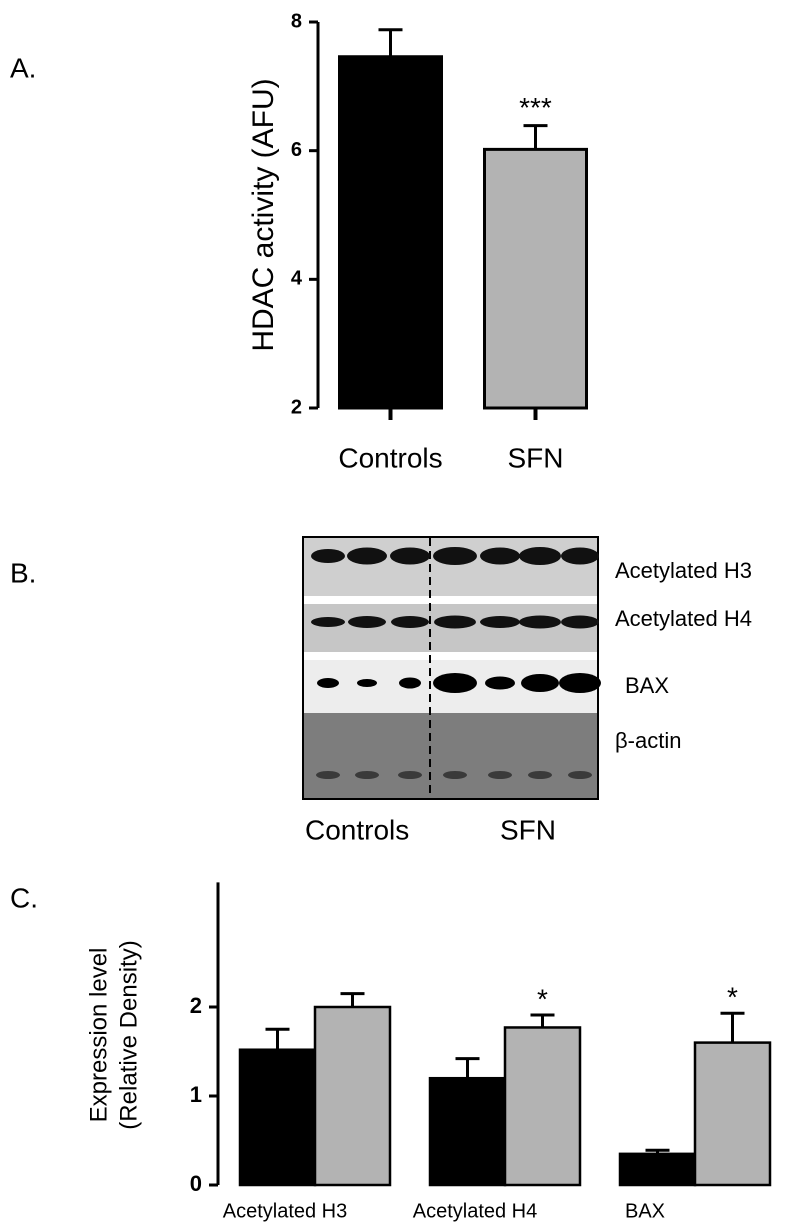 This screenshot has height=1232, width=800. Describe the element at coordinates (196, 1183) in the screenshot. I see `y-tick-label: 0` at that location.